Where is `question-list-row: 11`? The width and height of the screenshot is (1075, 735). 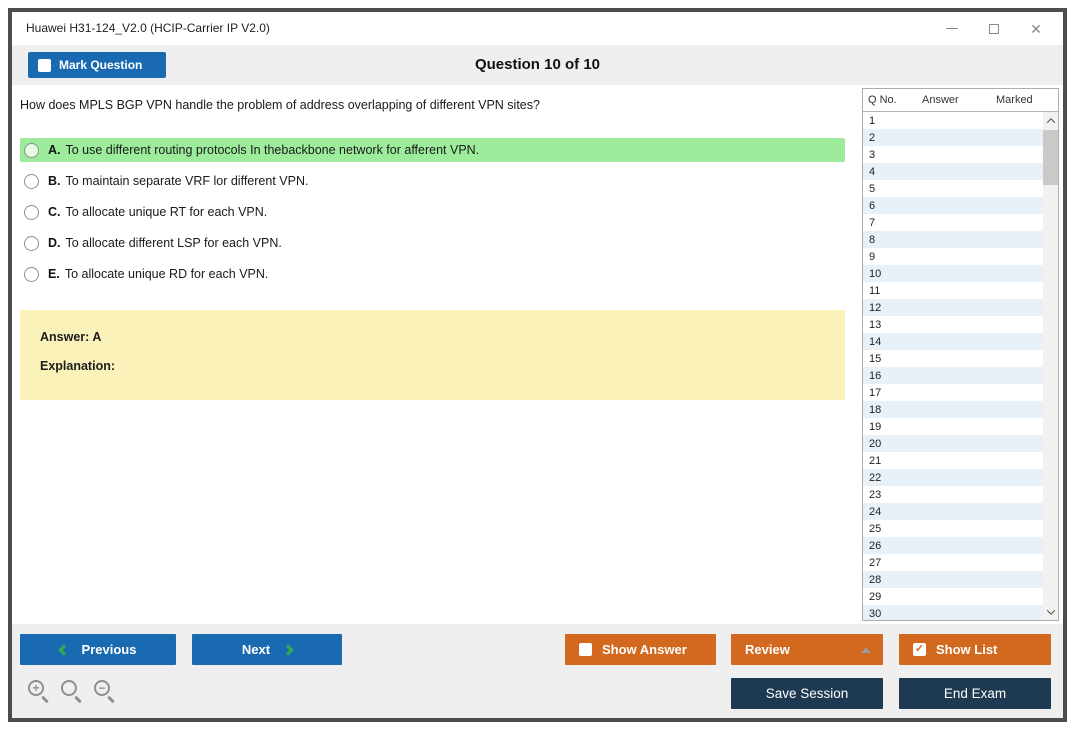 question-list-row: 11 is located at coordinates (875, 290).